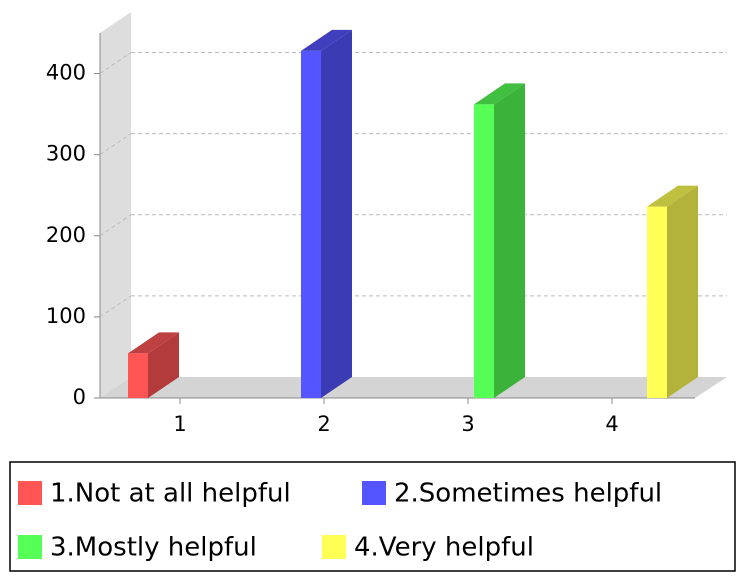  What do you see at coordinates (79, 397) in the screenshot?
I see `y-tick-label: 0` at bounding box center [79, 397].